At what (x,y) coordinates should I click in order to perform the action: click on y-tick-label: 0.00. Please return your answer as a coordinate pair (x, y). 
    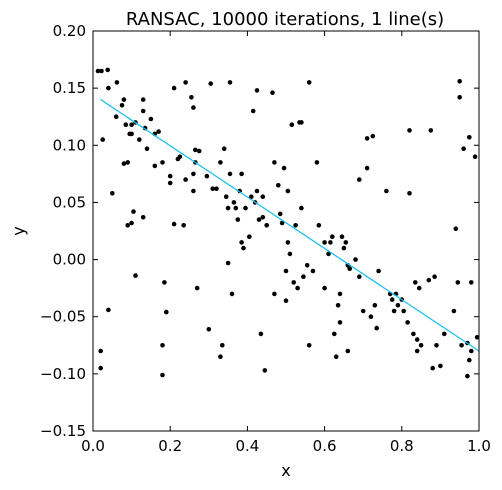
    Looking at the image, I should click on (69, 260).